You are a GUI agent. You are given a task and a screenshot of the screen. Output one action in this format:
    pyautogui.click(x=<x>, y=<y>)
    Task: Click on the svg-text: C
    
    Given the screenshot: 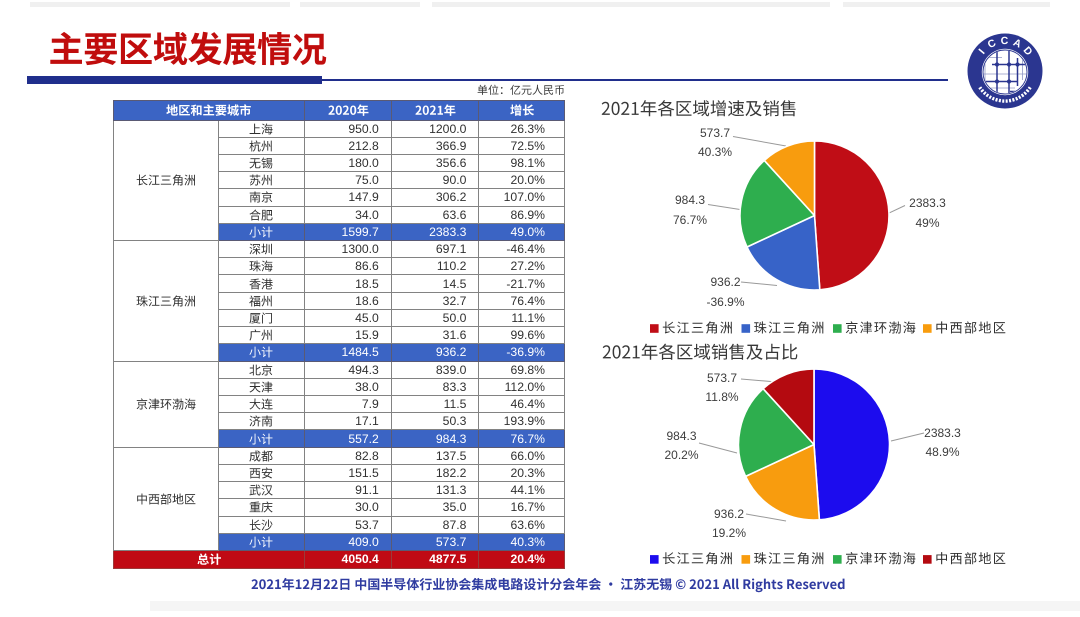 What is the action you would take?
    pyautogui.click(x=1005, y=41)
    